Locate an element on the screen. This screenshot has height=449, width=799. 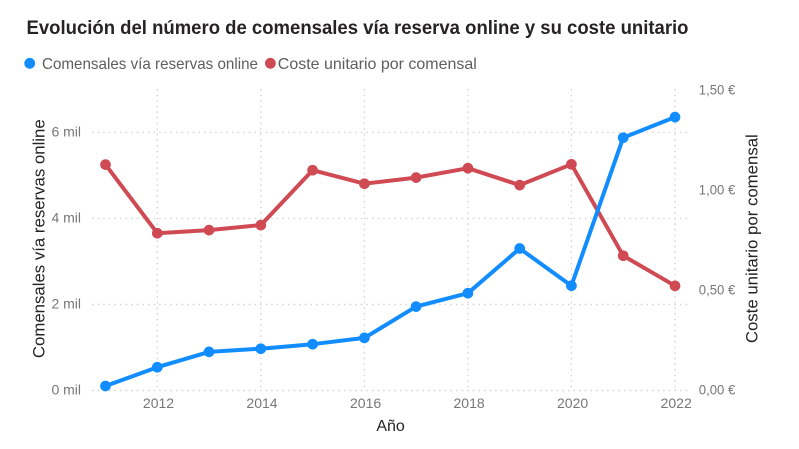
svg-text: 0 mil is located at coordinates (66, 390).